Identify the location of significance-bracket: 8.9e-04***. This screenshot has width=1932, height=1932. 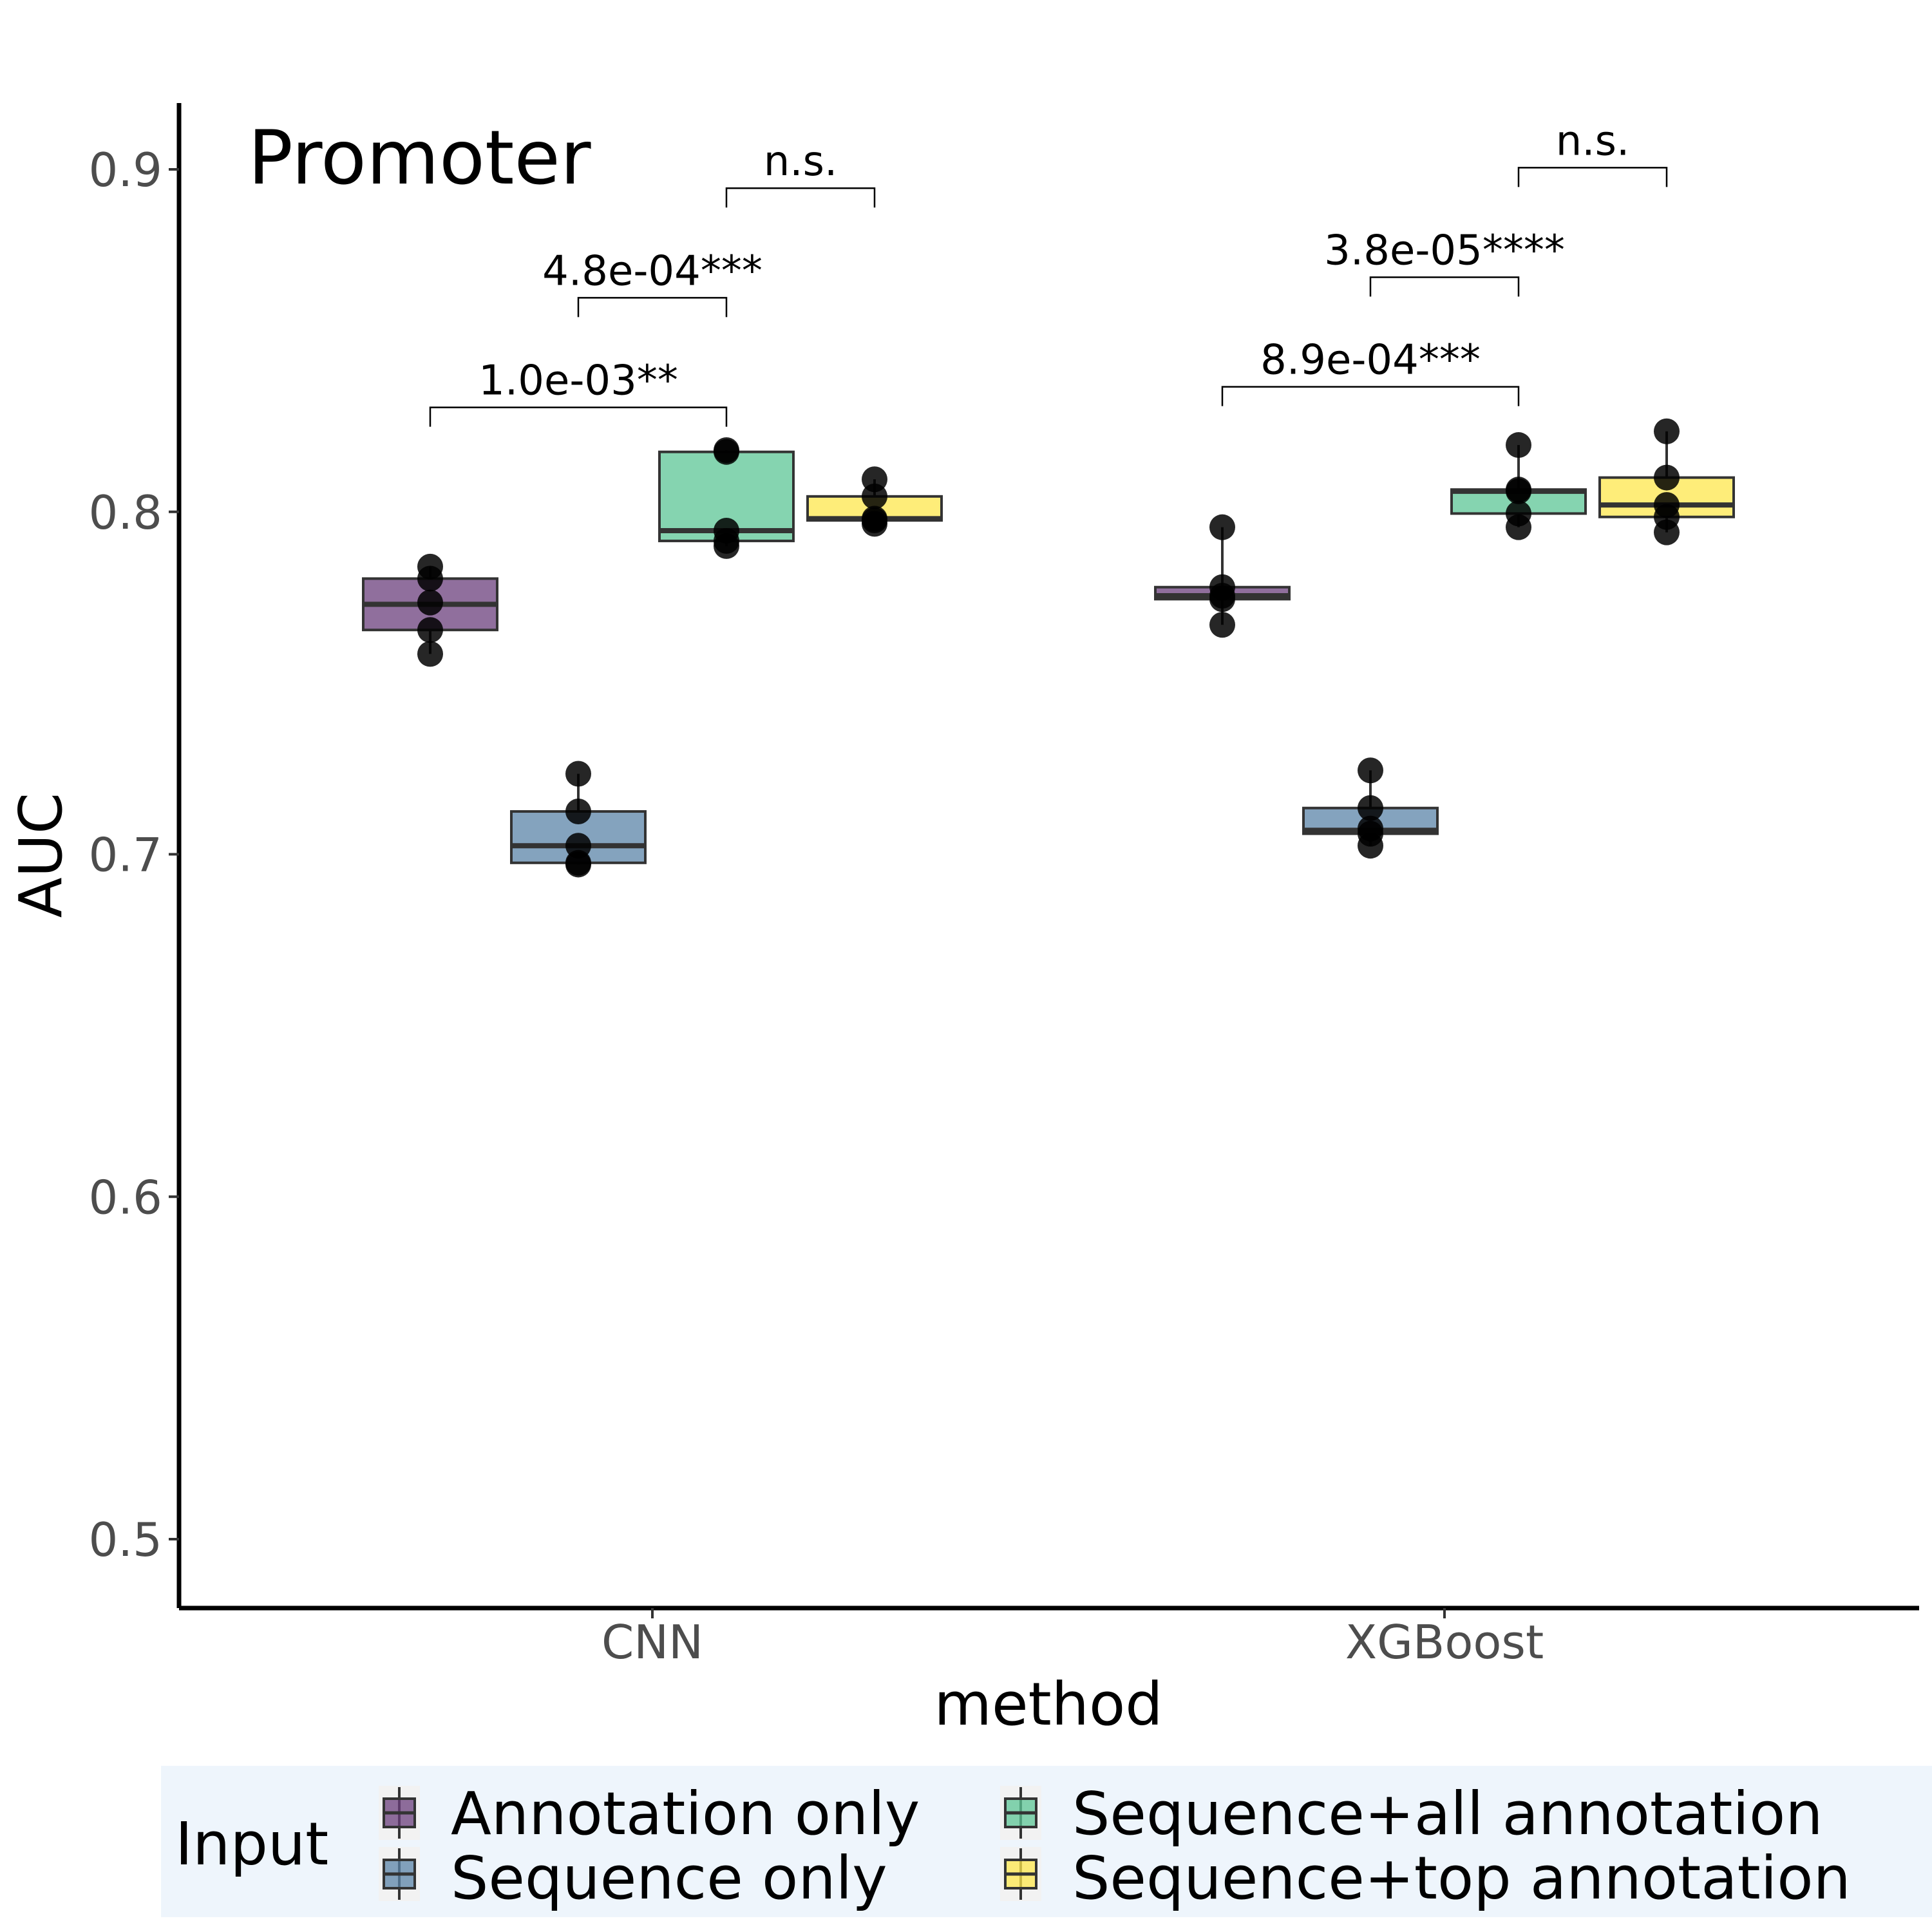
(1370, 371).